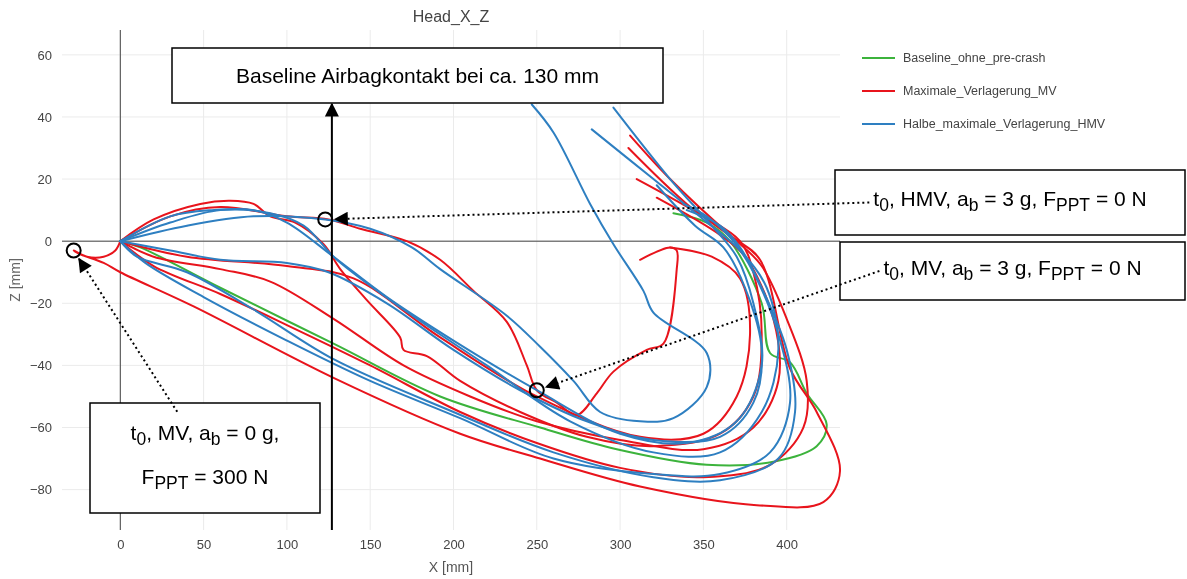  What do you see at coordinates (205, 457) in the screenshot?
I see `text: t$_{0}$, MV, a$_{b}$ = 0 g, F$_{PPT}$ = 300 N` at bounding box center [205, 457].